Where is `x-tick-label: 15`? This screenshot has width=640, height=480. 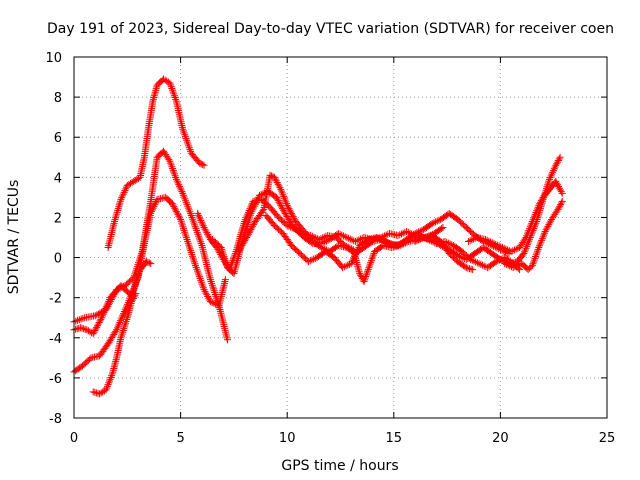
x-tick-label: 15 is located at coordinates (394, 438).